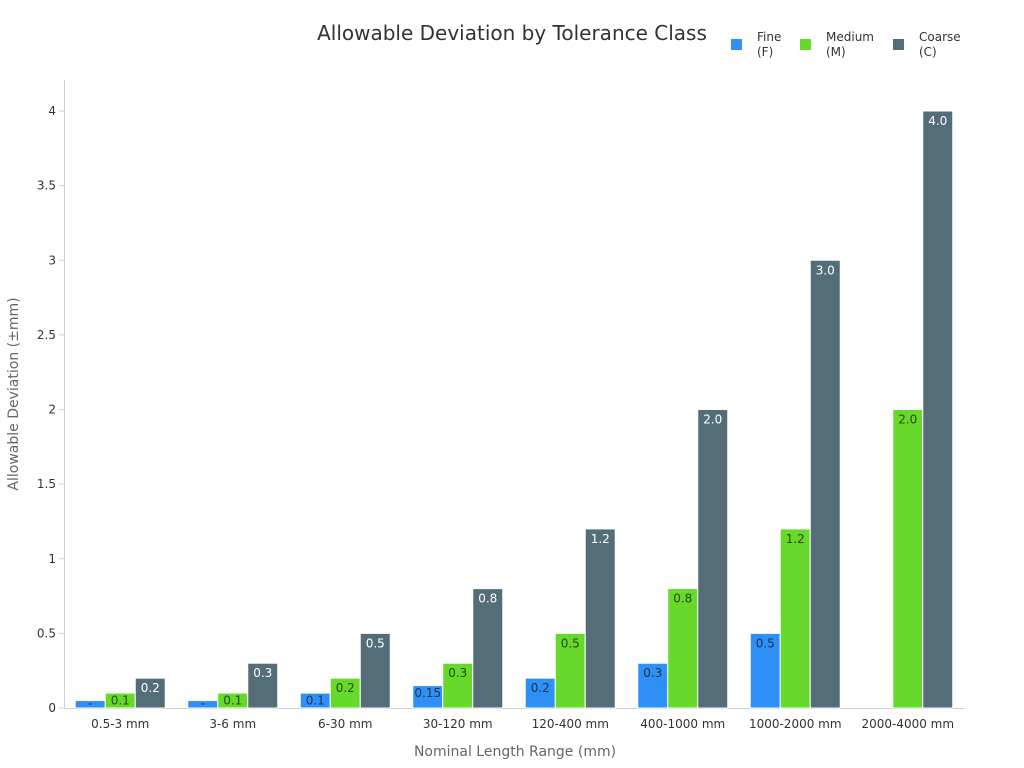 This screenshot has height=768, width=1024. Describe the element at coordinates (850, 44) in the screenshot. I see `legend-label: Medium (M)` at that location.